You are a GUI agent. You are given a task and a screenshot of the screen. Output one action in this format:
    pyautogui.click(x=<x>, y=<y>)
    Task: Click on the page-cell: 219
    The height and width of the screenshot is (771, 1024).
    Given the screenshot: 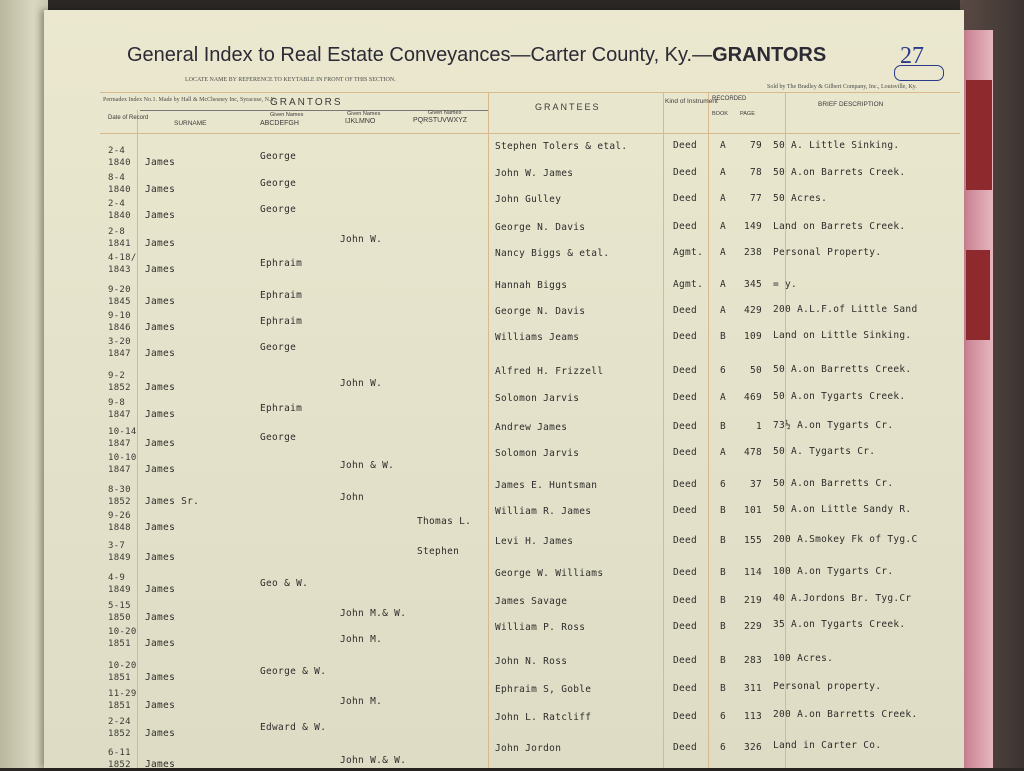 What is the action you would take?
    pyautogui.click(x=752, y=600)
    